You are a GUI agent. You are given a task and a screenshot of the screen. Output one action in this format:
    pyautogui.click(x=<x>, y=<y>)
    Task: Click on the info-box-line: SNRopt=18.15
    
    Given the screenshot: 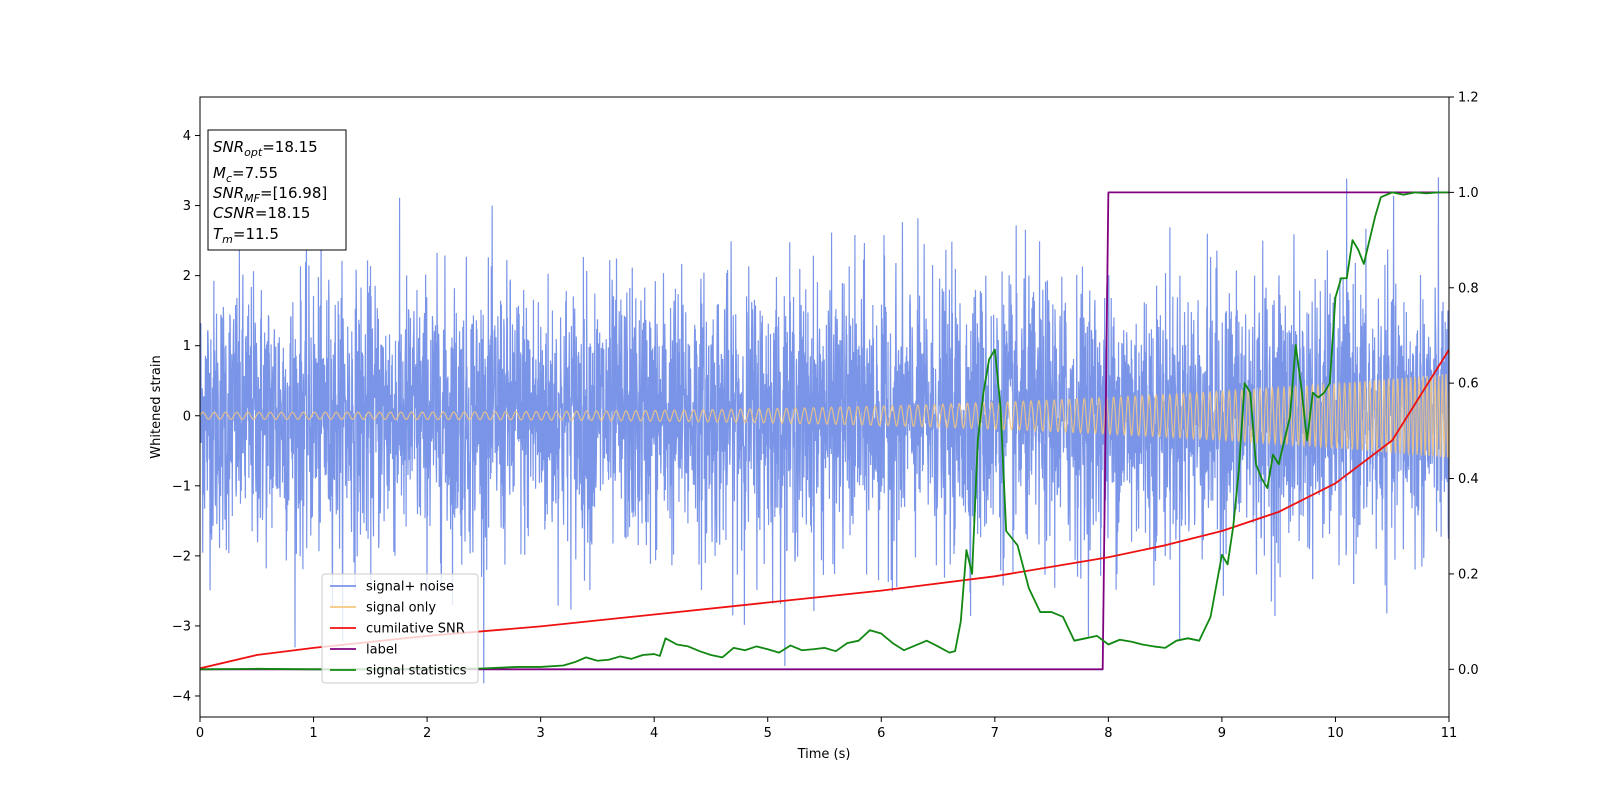 What is the action you would take?
    pyautogui.click(x=265, y=148)
    